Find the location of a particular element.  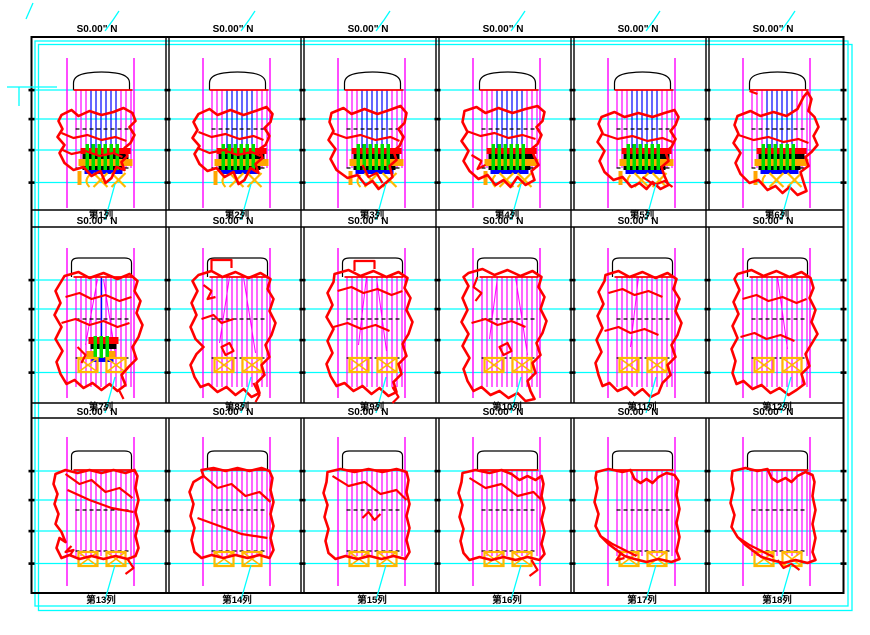

panel-第3列 is located at coordinates (367, 133).